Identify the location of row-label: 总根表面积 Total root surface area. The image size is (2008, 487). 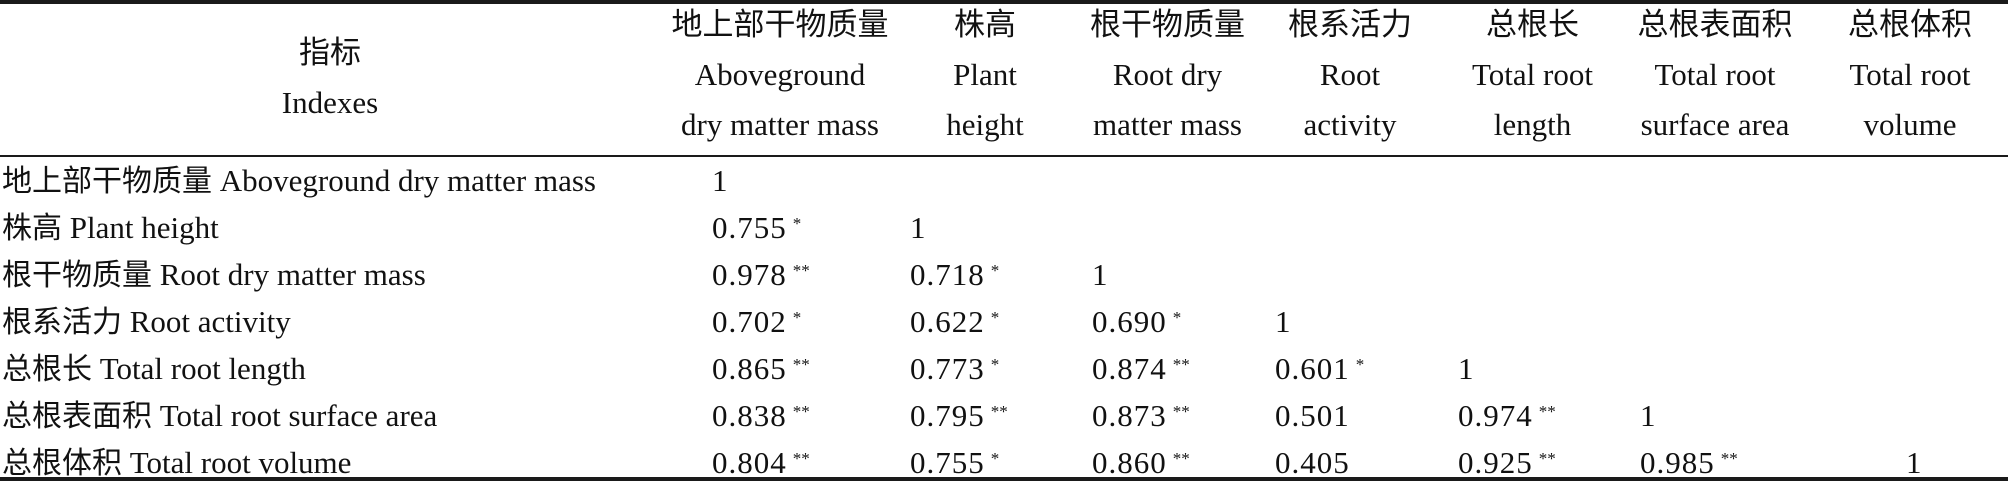
(219, 416).